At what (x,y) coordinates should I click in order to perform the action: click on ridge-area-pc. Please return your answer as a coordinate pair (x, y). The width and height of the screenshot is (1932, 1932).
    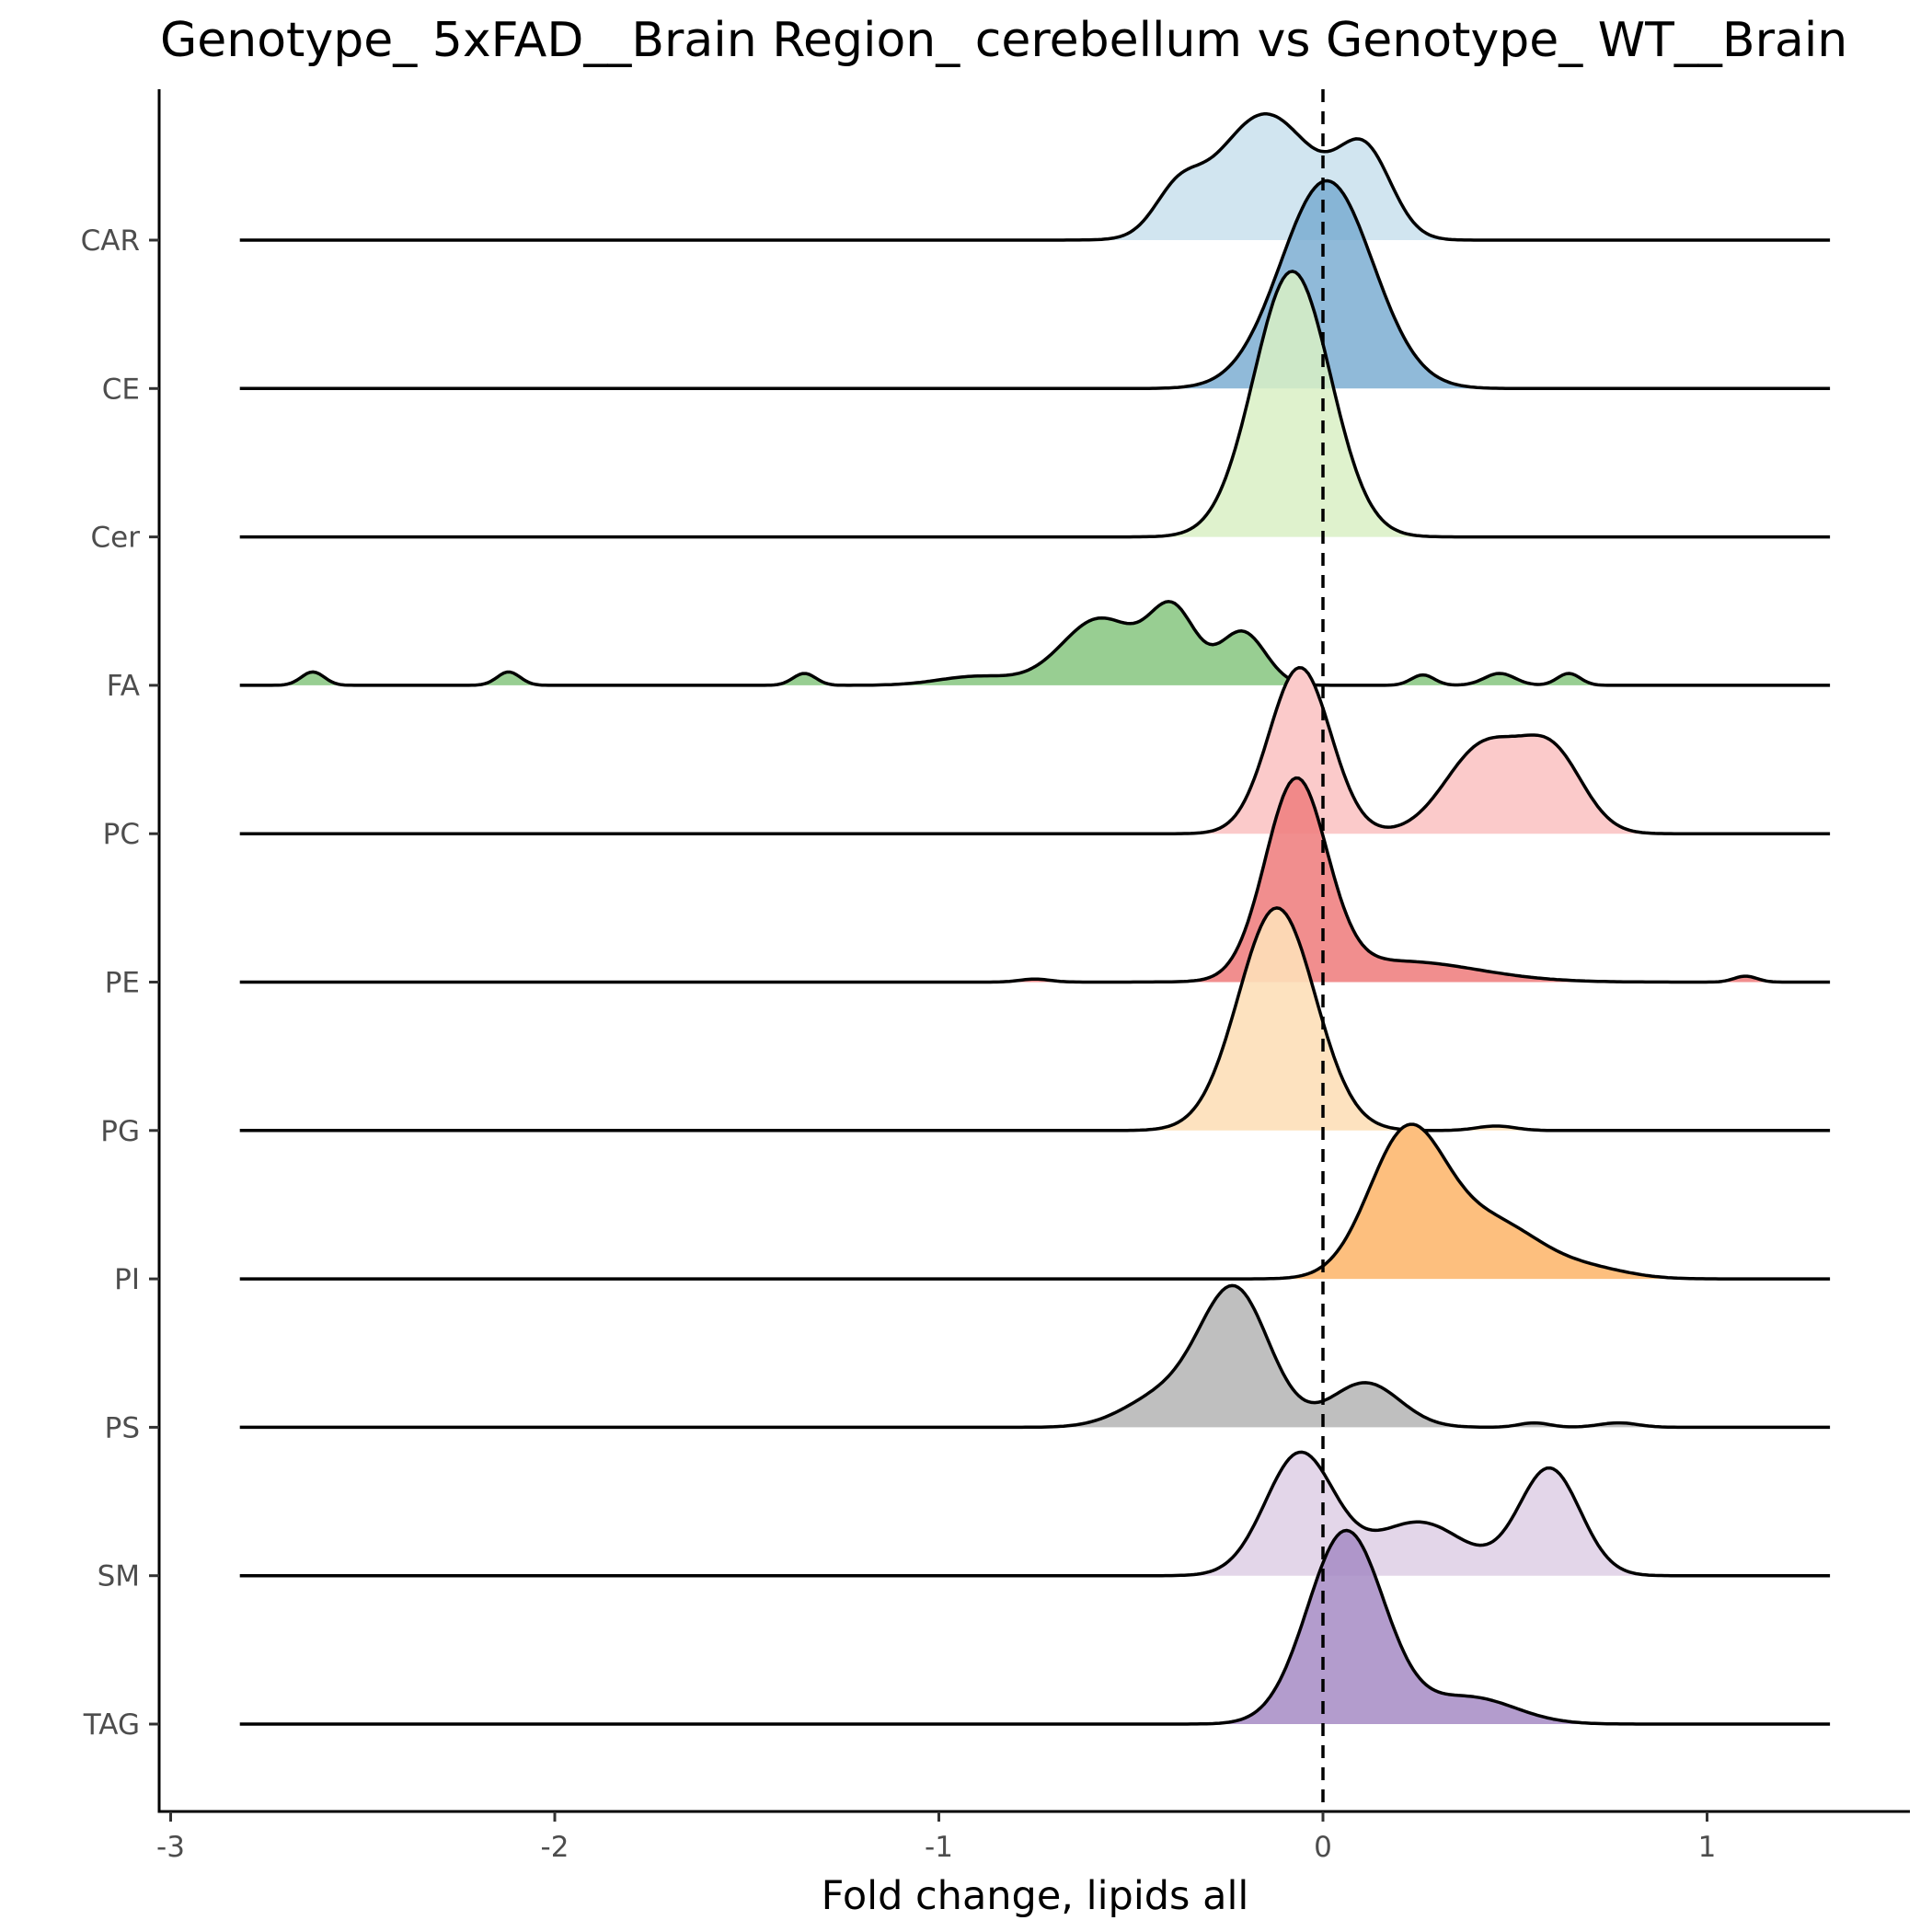
    Looking at the image, I should click on (1035, 750).